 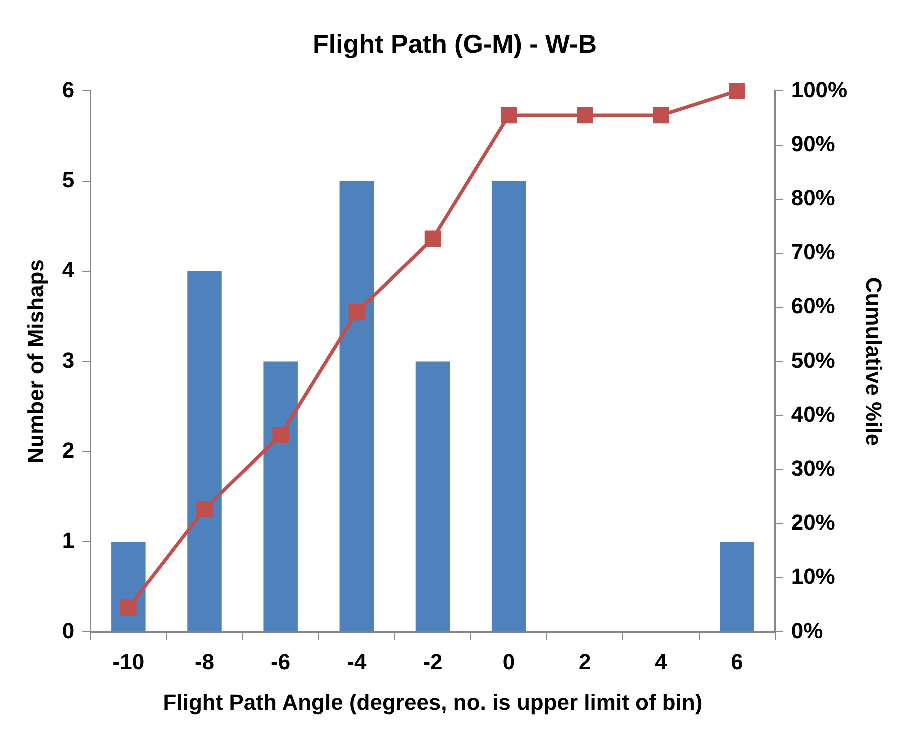 I want to click on x-tick-label: 0, so click(x=509, y=661).